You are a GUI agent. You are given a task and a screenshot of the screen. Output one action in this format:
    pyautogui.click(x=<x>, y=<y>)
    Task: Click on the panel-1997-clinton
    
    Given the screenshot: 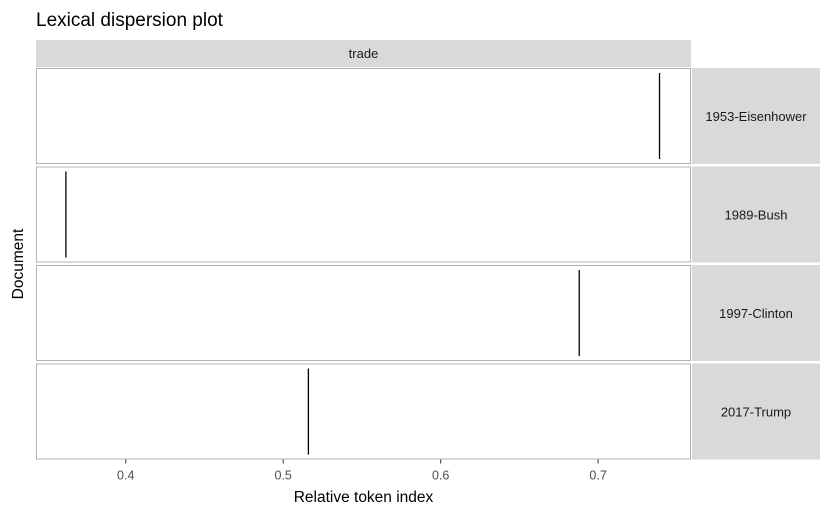 What is the action you would take?
    pyautogui.click(x=363, y=313)
    